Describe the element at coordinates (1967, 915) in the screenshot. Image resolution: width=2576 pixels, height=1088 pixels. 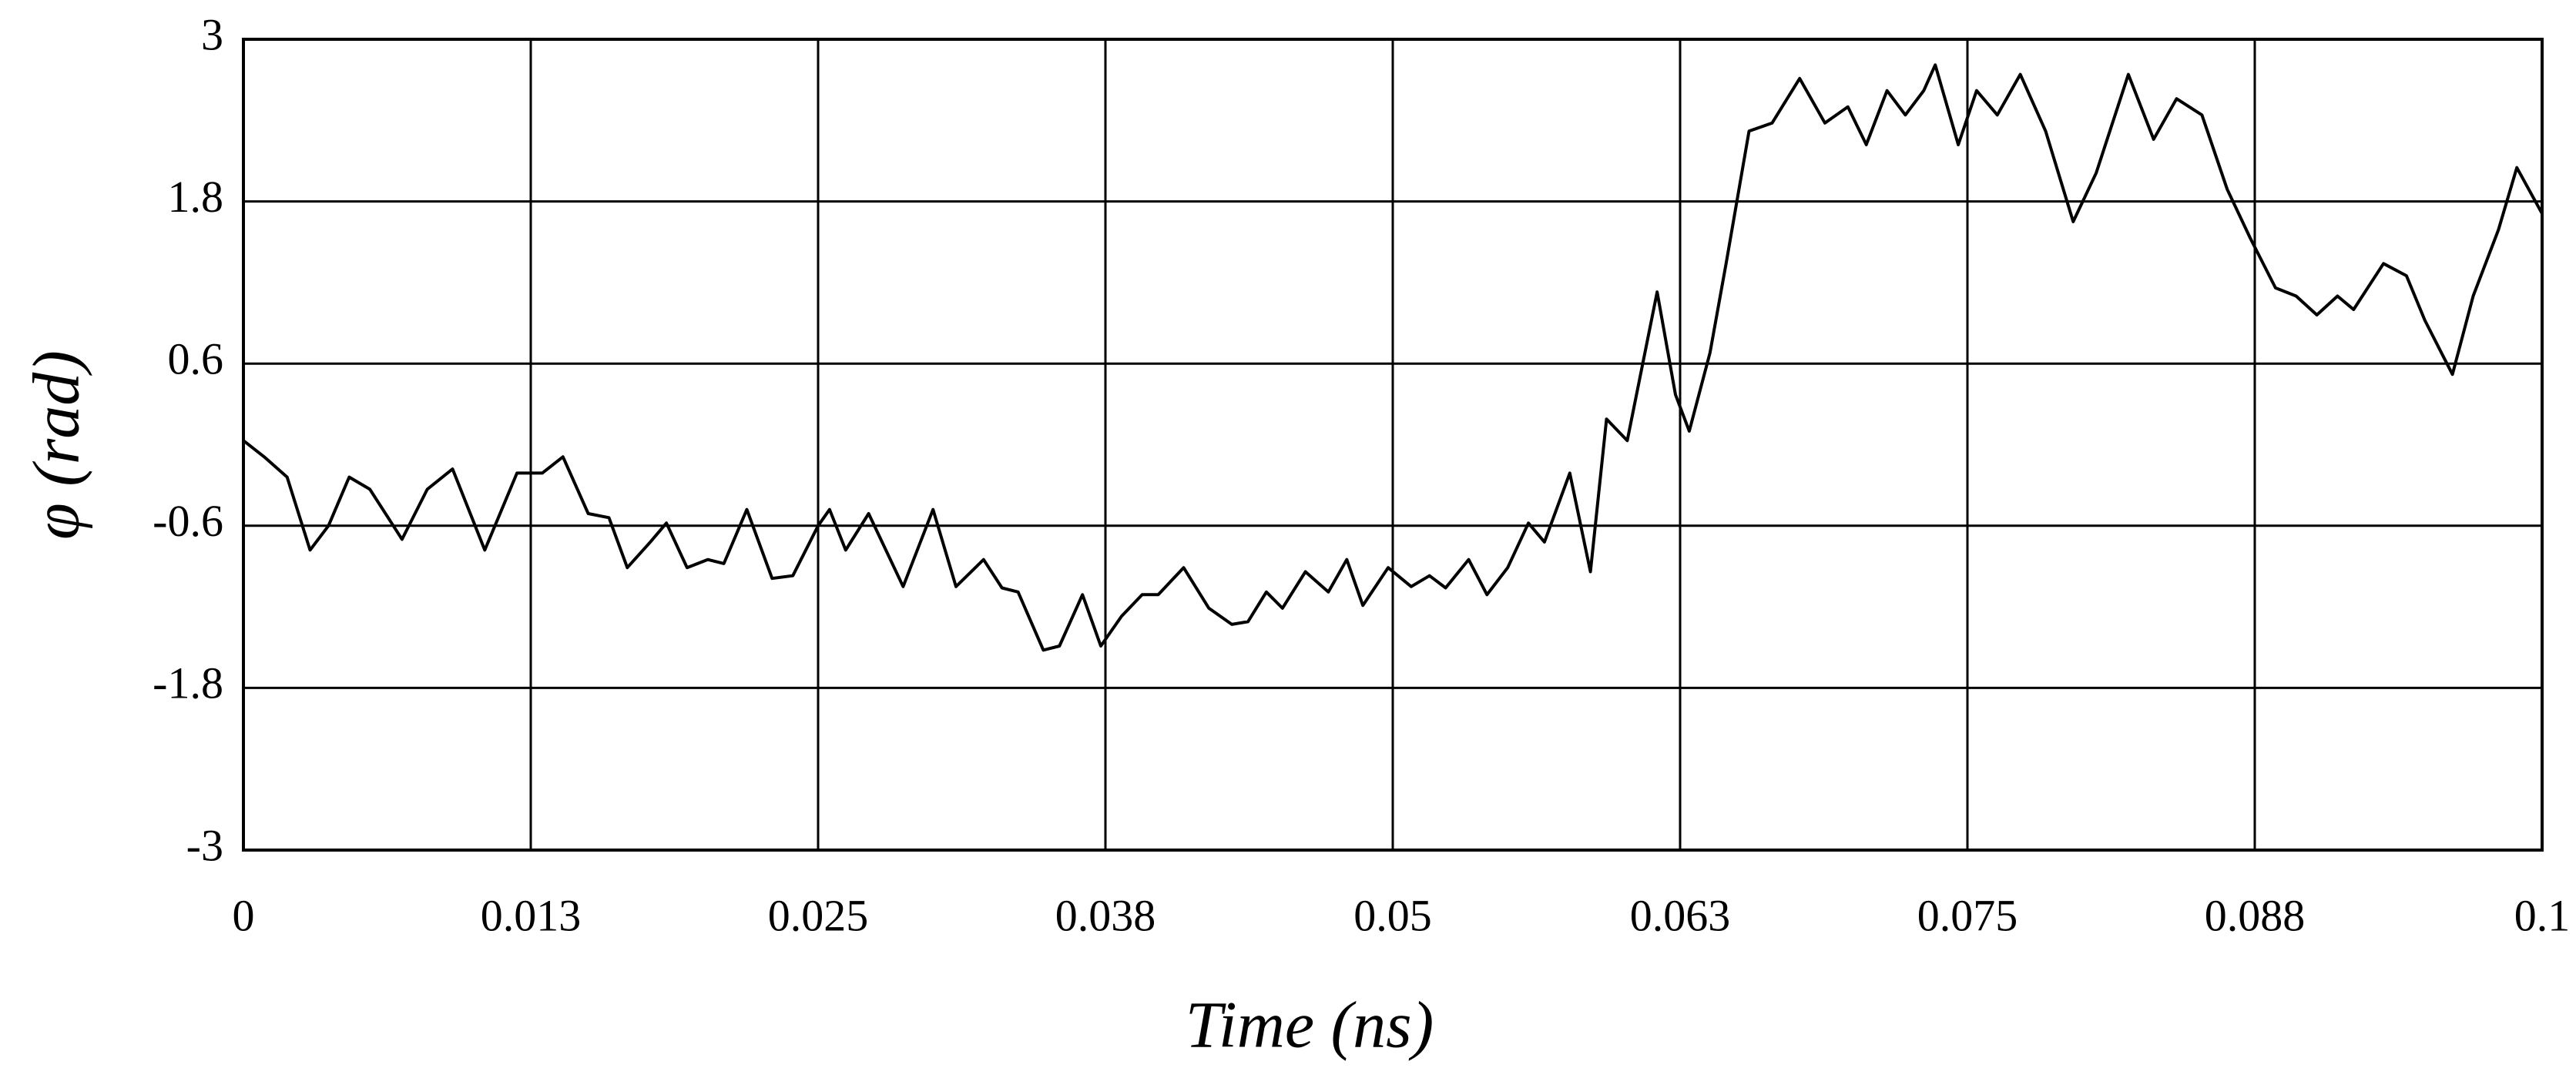
I see `x-tick-label: 0.075` at that location.